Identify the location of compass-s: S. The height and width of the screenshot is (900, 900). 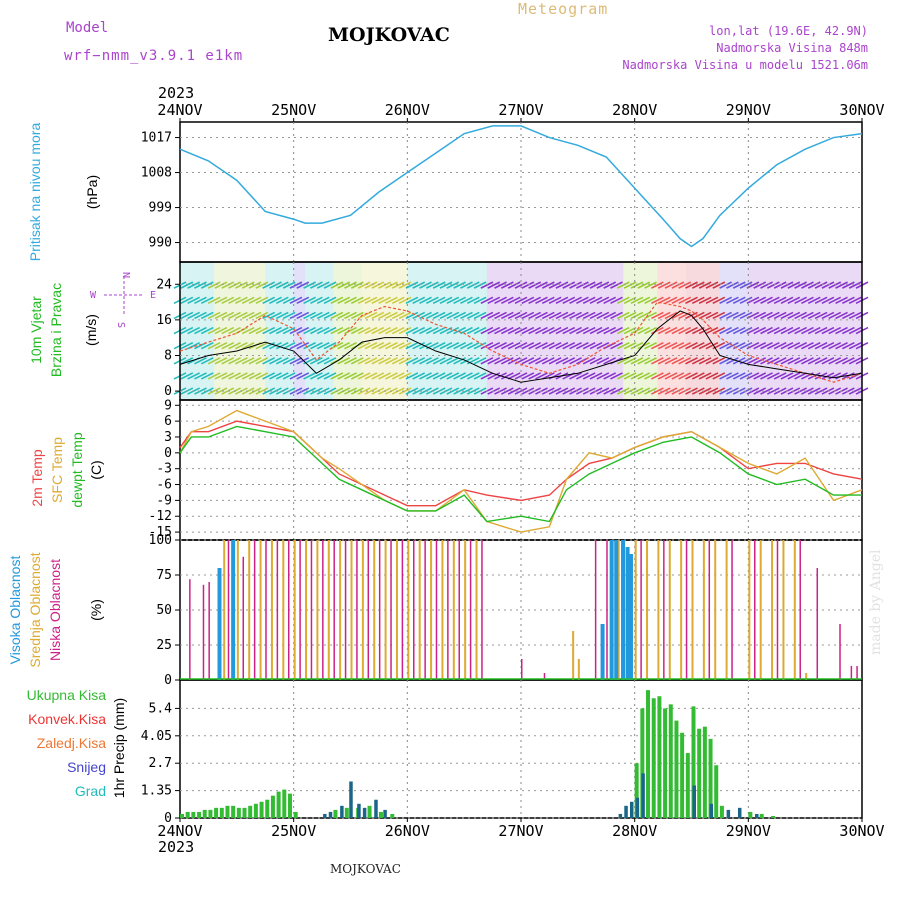
(120, 325).